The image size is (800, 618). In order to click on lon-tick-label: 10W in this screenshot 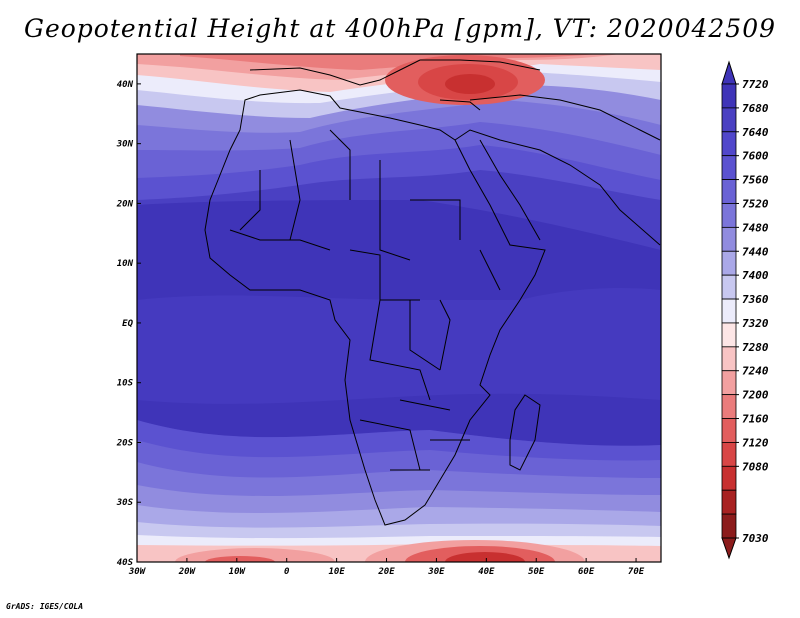, I will do `click(238, 572)`.